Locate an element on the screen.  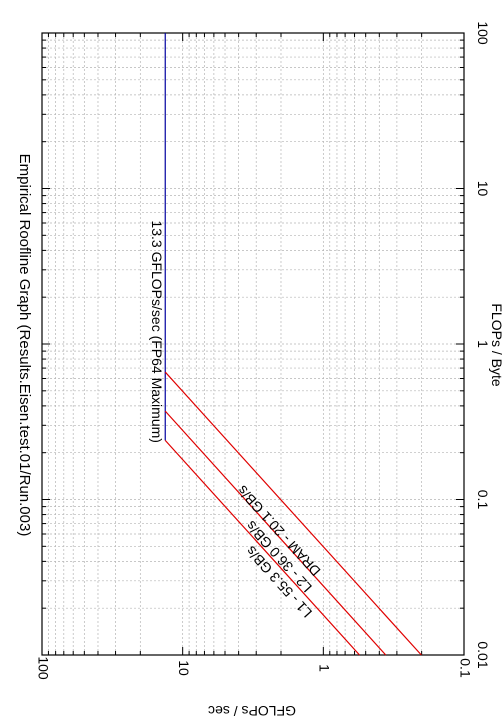
y-tick-label: 1 is located at coordinates (325, 668).